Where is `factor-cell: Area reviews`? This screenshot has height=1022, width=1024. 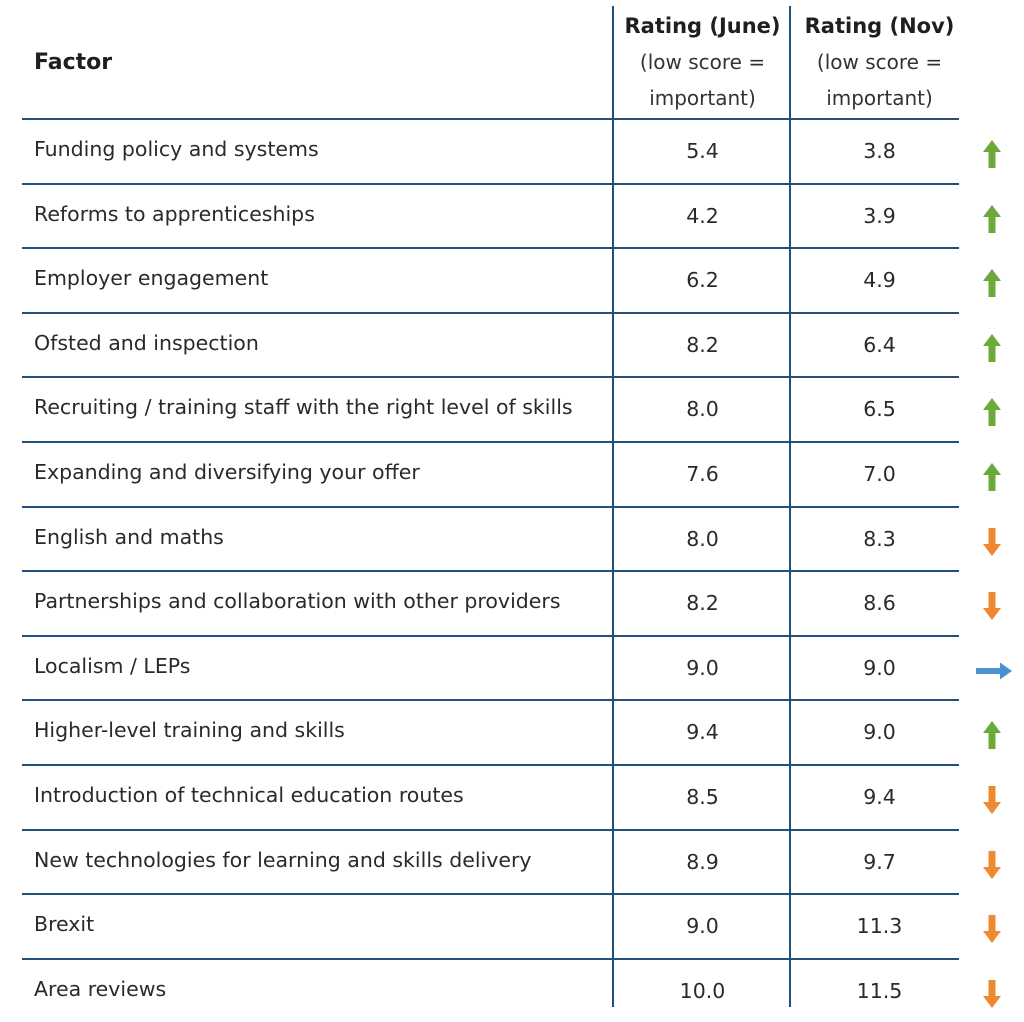
factor-cell: Area reviews is located at coordinates (100, 988).